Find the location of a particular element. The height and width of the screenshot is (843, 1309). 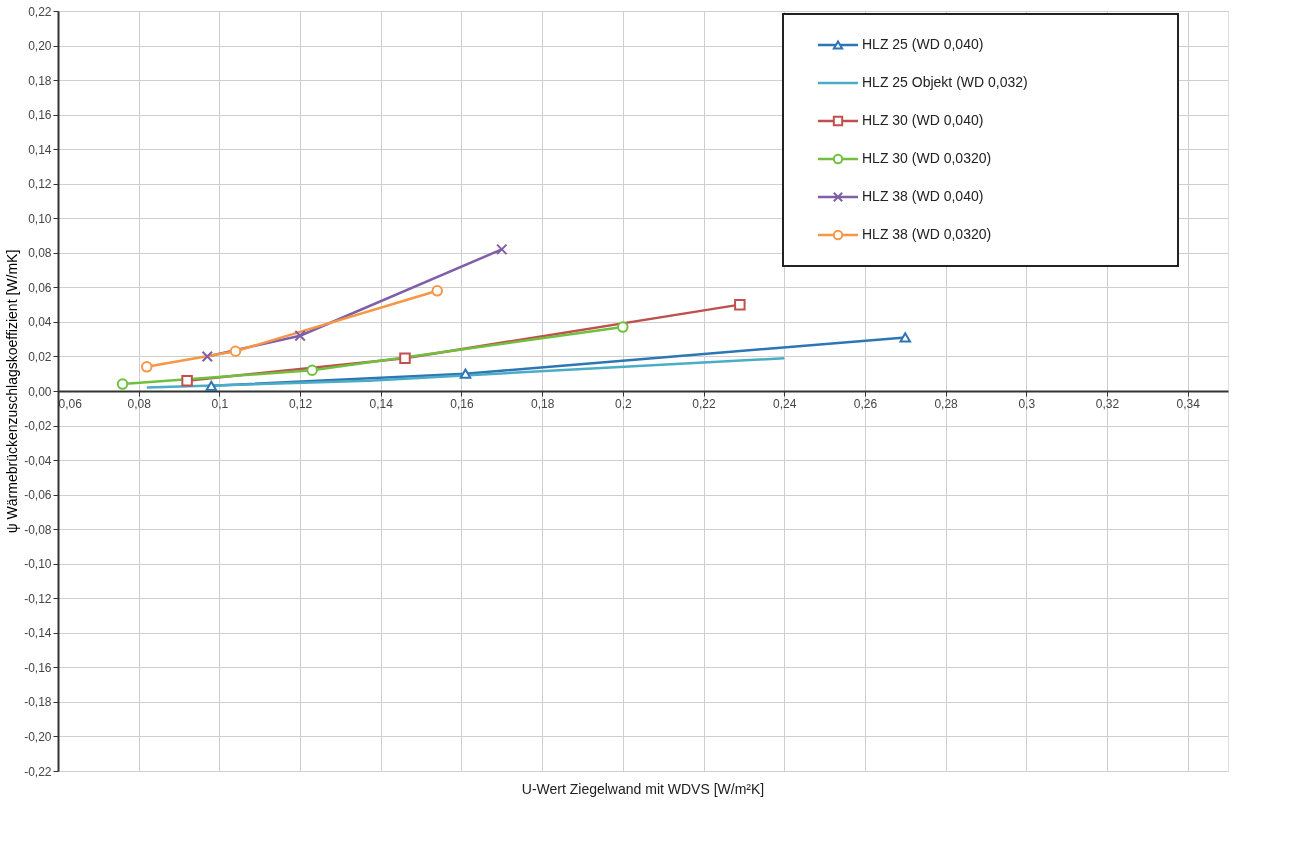

x-tick-label: 0,34 is located at coordinates (1188, 403).